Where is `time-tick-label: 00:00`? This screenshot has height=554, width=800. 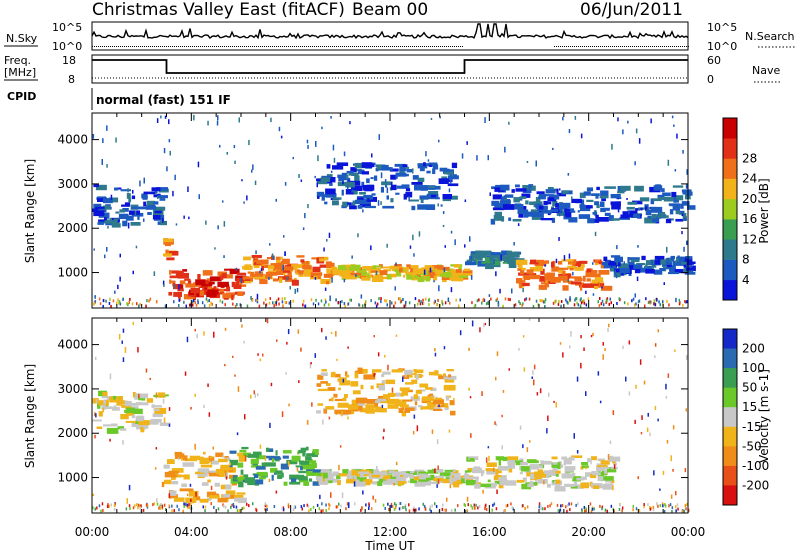 time-tick-label: 00:00 is located at coordinates (92, 532).